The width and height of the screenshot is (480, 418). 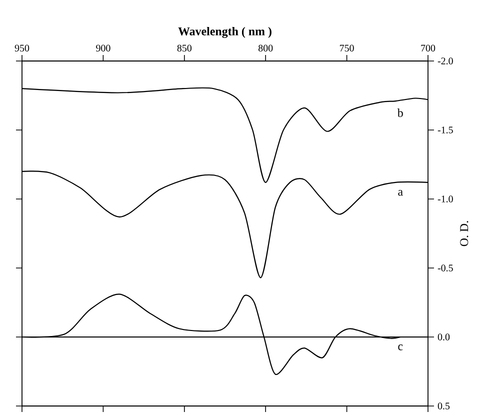 What do you see at coordinates (445, 130) in the screenshot?
I see `y-tick-label: -1.5` at bounding box center [445, 130].